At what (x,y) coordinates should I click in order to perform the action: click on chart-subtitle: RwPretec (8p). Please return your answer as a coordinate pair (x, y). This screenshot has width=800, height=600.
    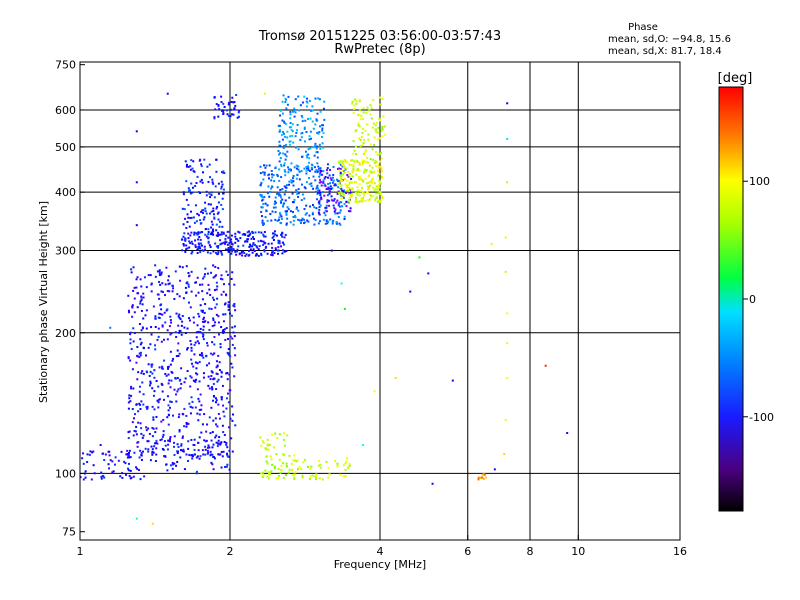
    Looking at the image, I should click on (379, 49).